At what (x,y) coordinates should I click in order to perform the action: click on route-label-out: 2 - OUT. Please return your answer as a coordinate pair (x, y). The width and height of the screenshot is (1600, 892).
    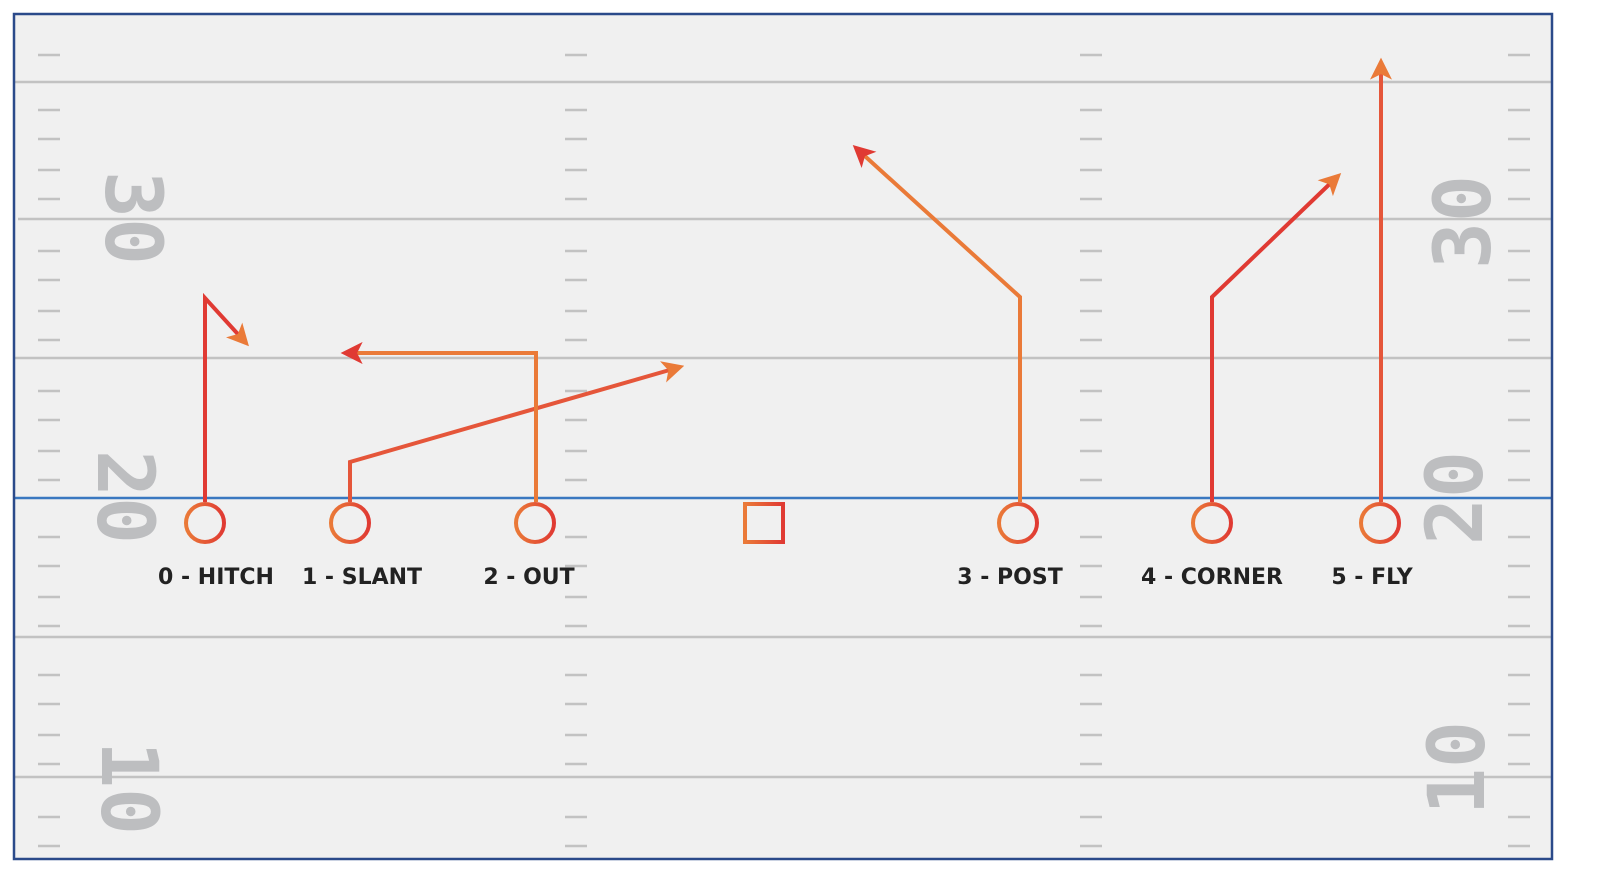
    Looking at the image, I should click on (529, 577).